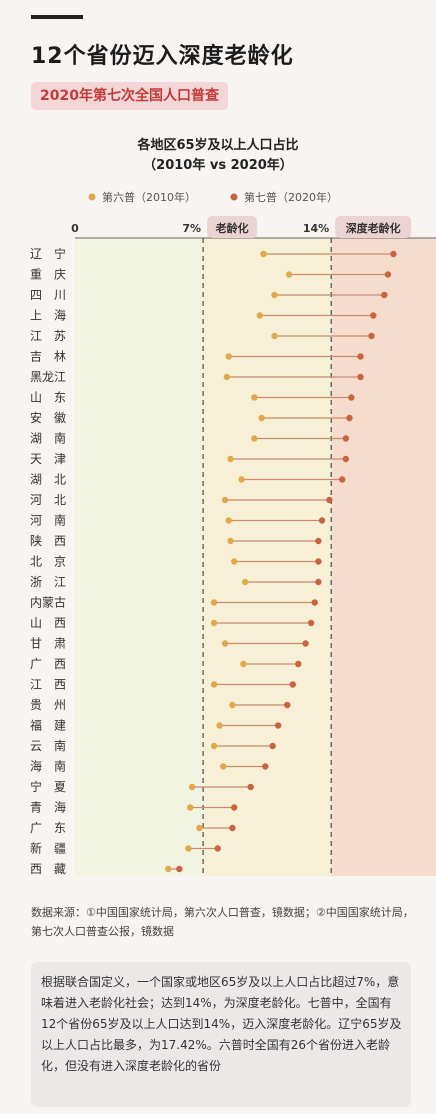  Describe the element at coordinates (48, 438) in the screenshot. I see `province-label: 湖 南` at that location.